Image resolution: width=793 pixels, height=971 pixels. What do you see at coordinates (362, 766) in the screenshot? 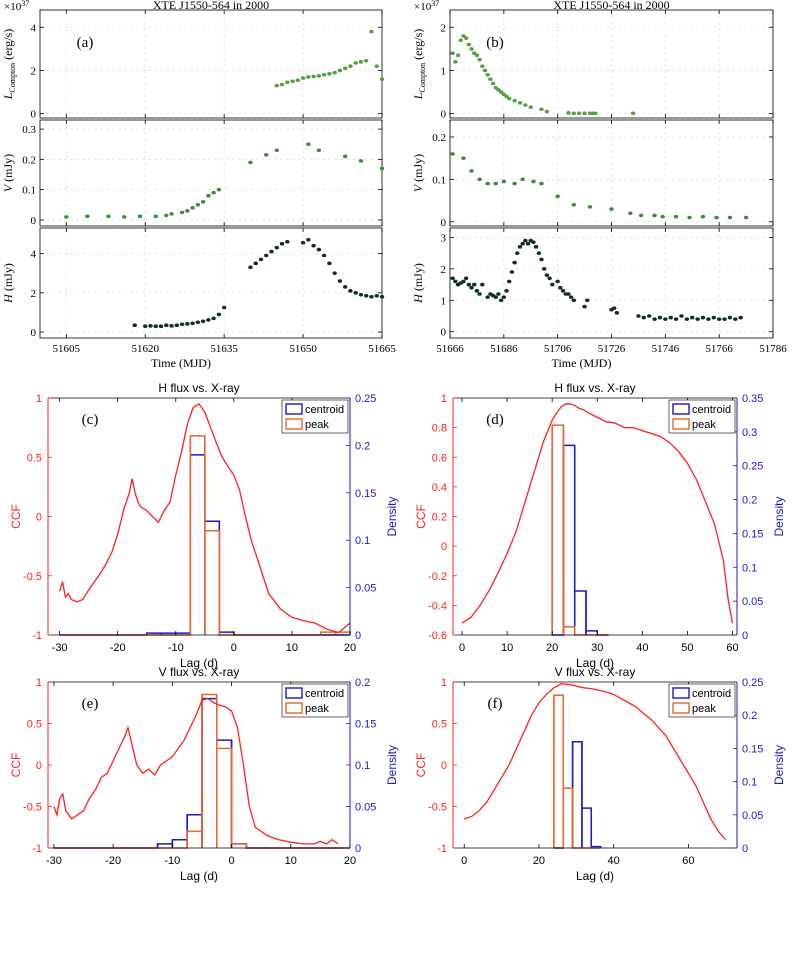
I see `y2-tick-label: 0.1` at bounding box center [362, 766].